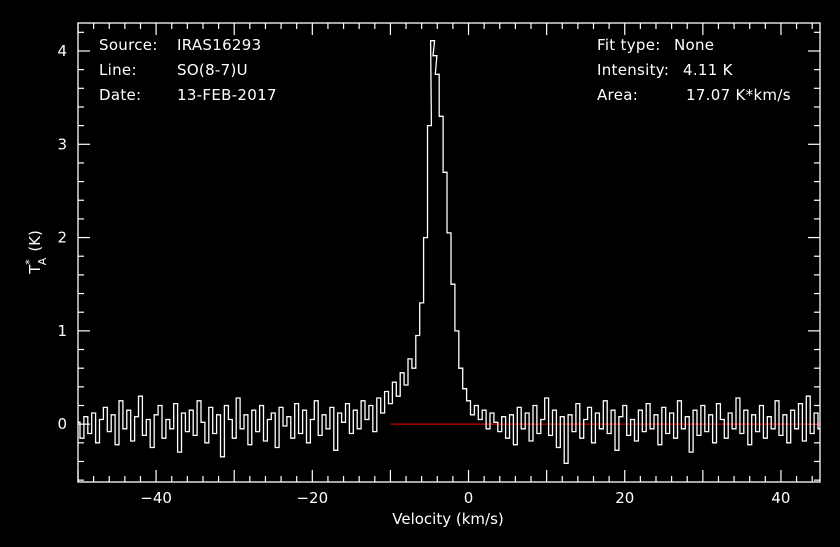 This screenshot has width=840, height=547. What do you see at coordinates (633, 70) in the screenshot?
I see `intensity-label: Intensity:` at bounding box center [633, 70].